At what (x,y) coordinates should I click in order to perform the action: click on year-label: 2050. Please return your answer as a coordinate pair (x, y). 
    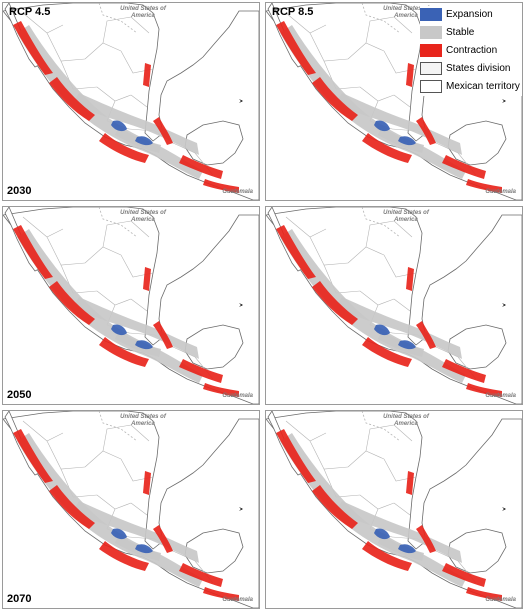
    Looking at the image, I should click on (19, 395).